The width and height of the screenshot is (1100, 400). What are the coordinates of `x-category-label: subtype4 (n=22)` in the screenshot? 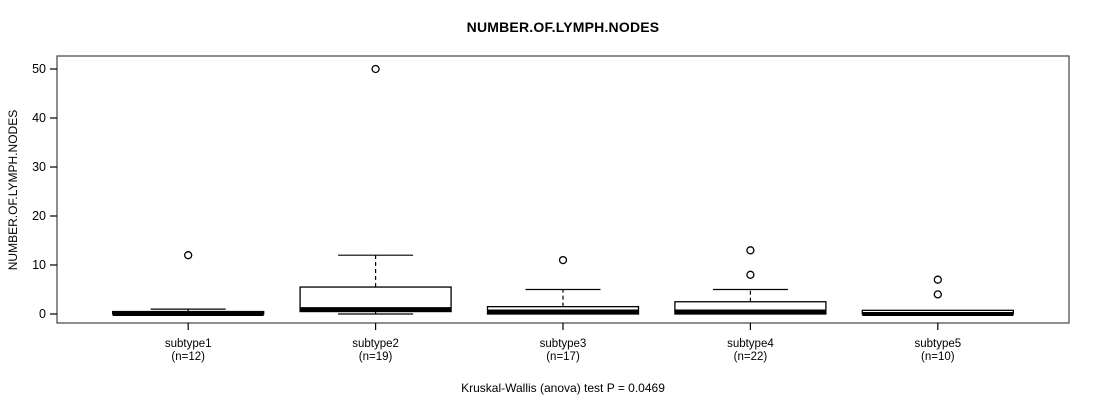 It's located at (750, 350).